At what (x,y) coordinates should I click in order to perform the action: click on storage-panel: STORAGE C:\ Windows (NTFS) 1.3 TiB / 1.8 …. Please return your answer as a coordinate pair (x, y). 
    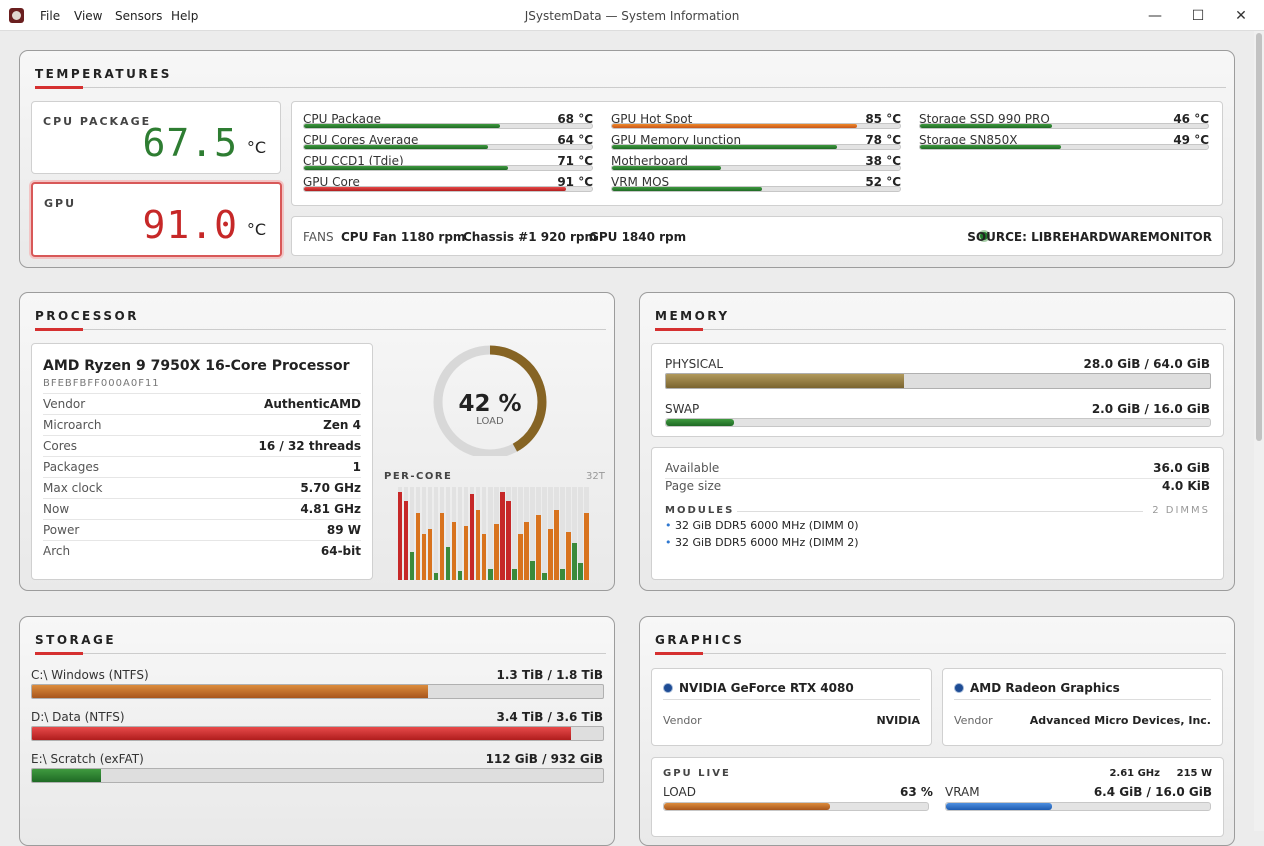
    Looking at the image, I should click on (317, 731).